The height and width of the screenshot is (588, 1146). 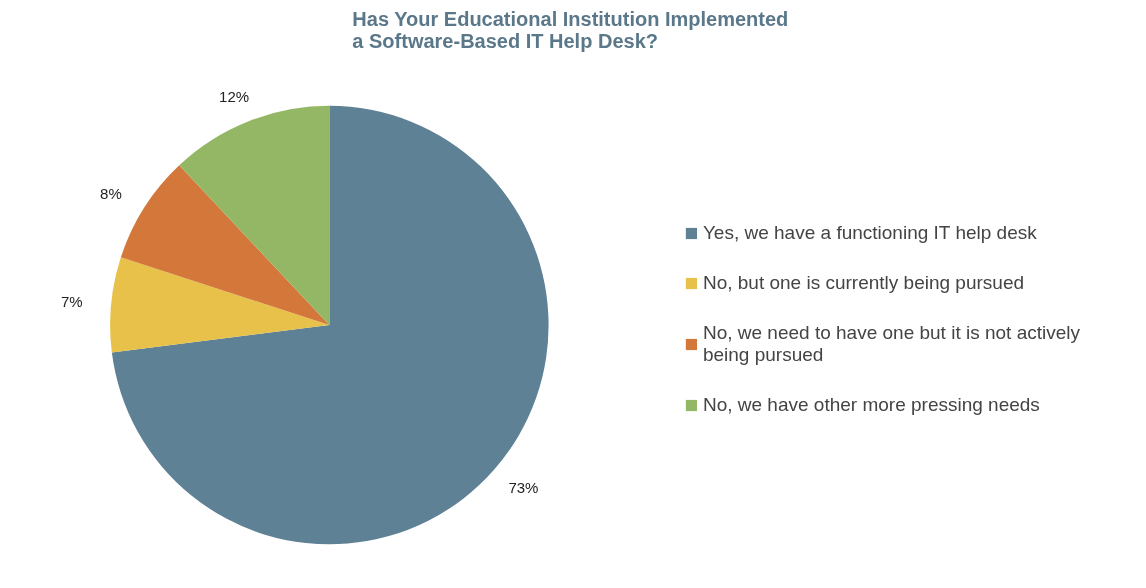 What do you see at coordinates (71, 302) in the screenshot?
I see `data-label: 7%` at bounding box center [71, 302].